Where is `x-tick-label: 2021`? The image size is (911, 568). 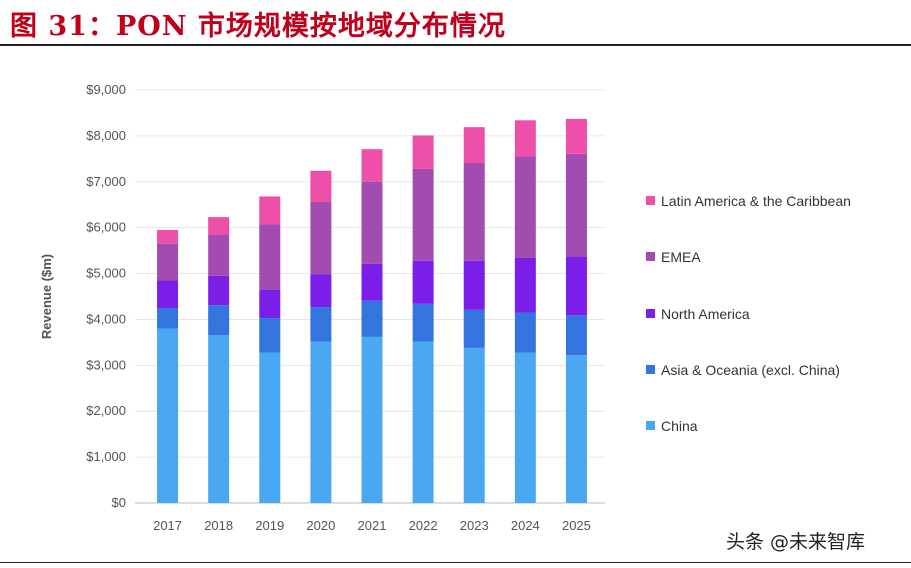
x-tick-label: 2021 is located at coordinates (372, 525).